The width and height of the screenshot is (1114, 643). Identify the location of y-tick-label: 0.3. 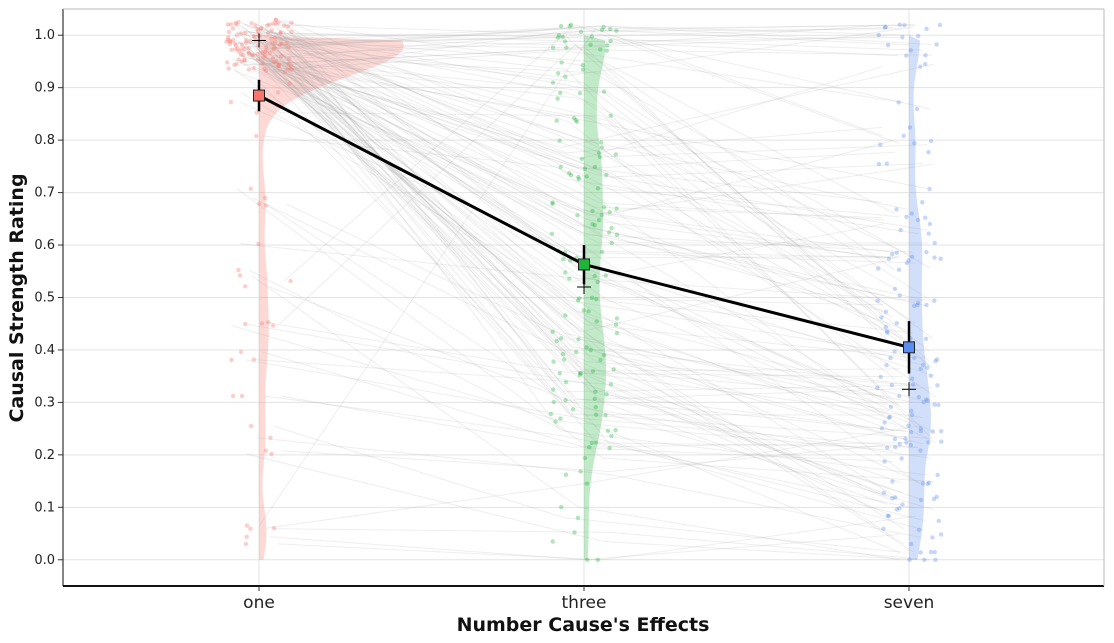
(44, 402).